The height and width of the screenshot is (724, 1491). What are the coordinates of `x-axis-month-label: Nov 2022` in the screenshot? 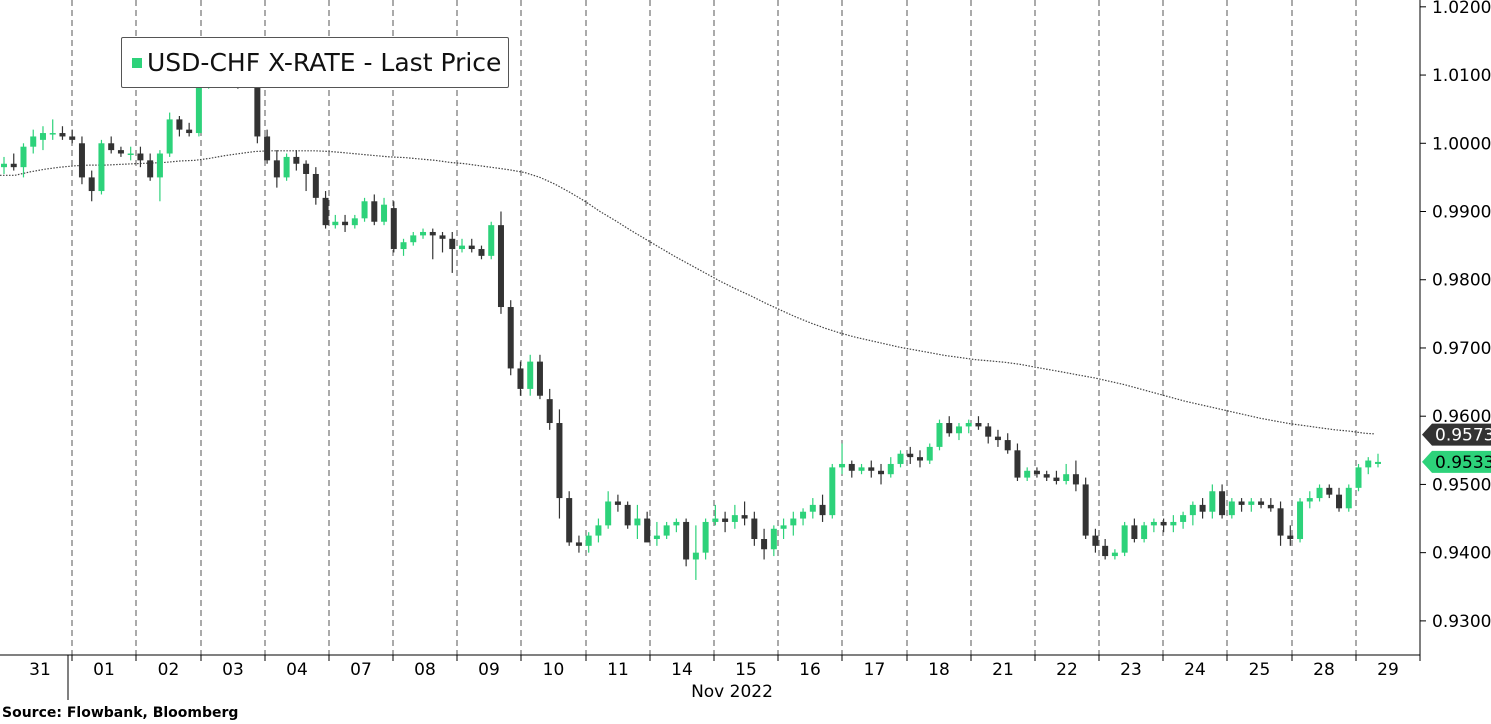 It's located at (732, 692).